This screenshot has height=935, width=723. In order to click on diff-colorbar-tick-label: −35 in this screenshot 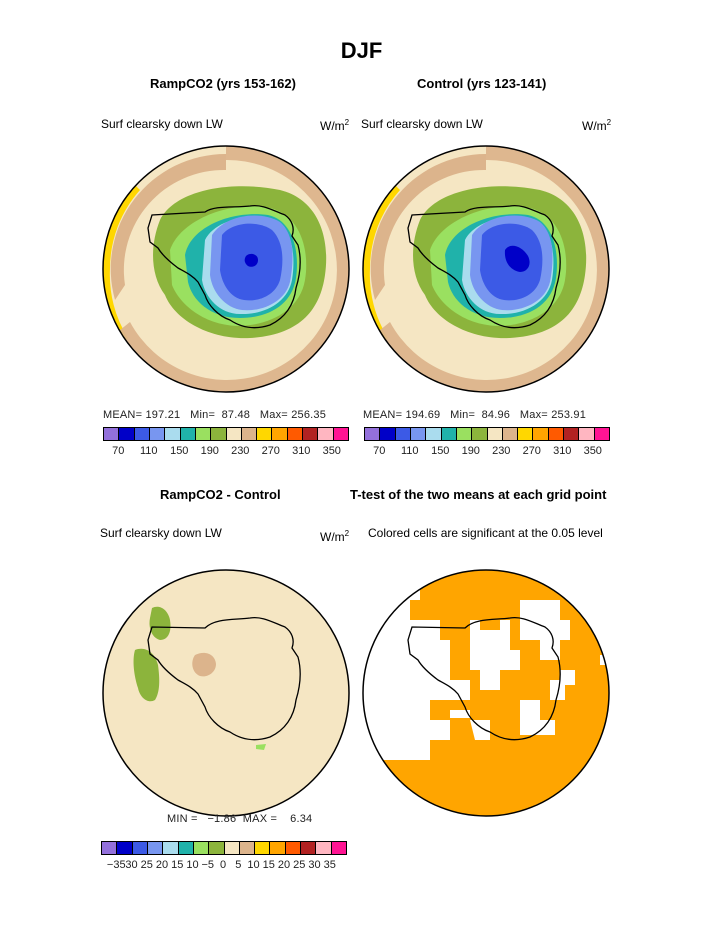, I will do `click(116, 865)`.